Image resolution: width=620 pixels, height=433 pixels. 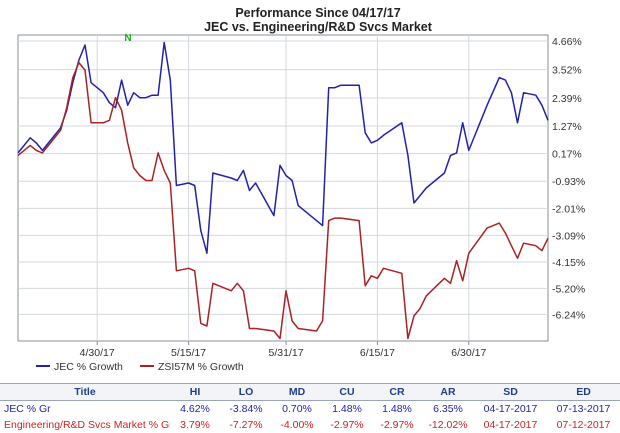 I want to click on x-tick-label: 6/15/17, so click(x=377, y=353).